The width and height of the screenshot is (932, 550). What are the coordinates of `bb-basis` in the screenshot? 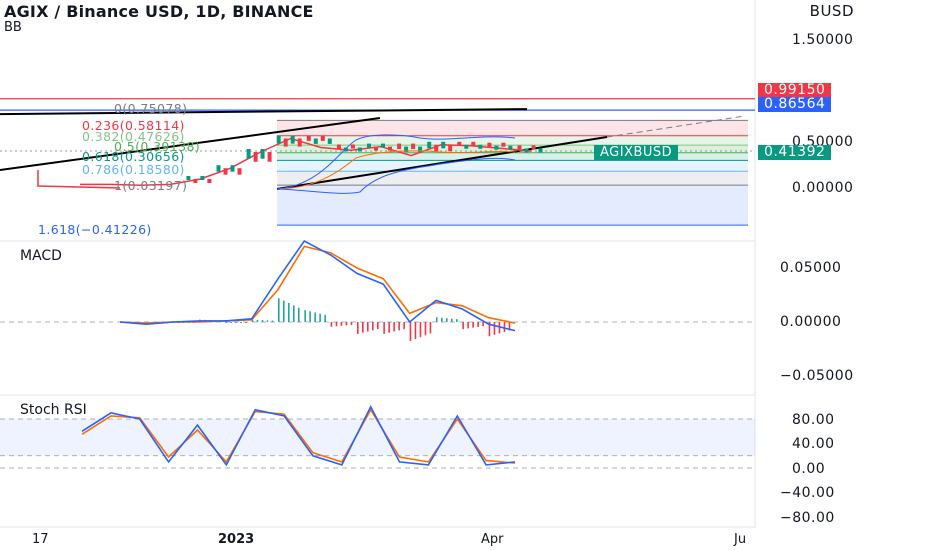 It's located at (396, 170).